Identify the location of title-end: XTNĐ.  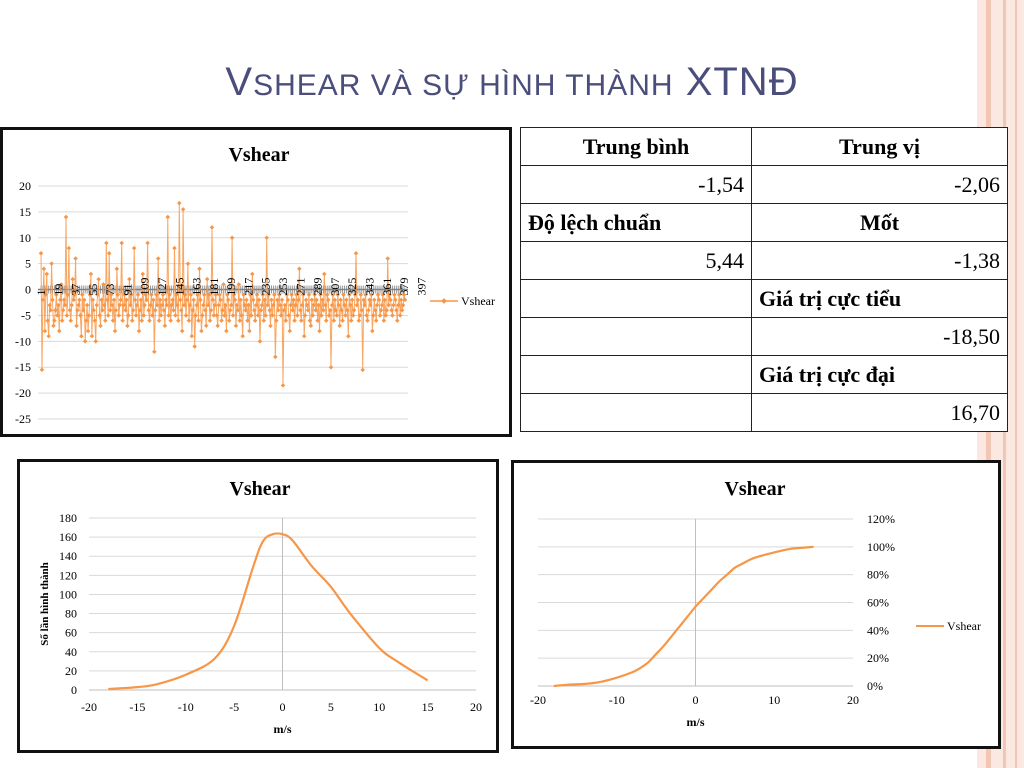
(742, 82).